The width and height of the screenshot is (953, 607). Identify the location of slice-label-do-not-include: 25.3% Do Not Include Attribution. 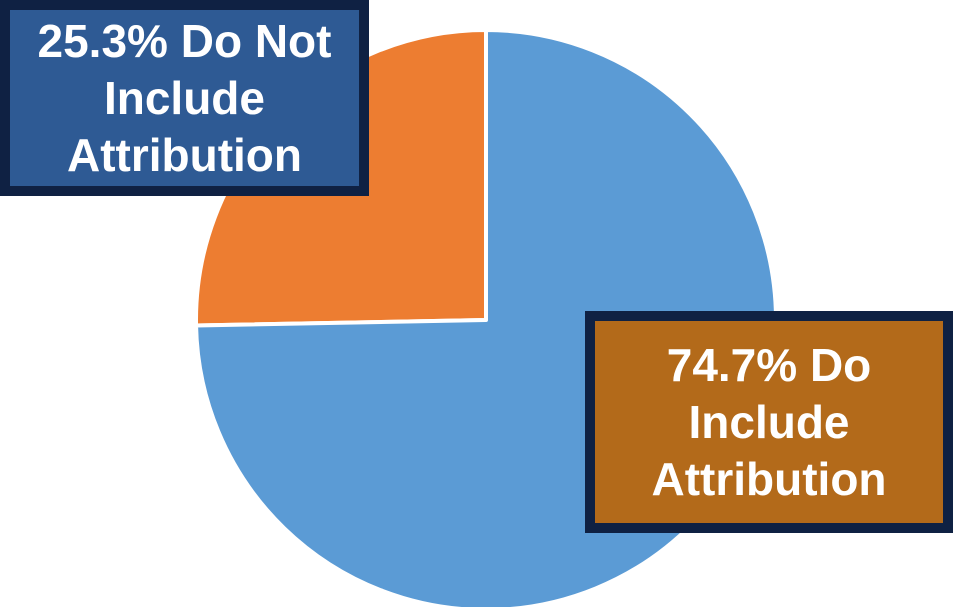
(184, 97).